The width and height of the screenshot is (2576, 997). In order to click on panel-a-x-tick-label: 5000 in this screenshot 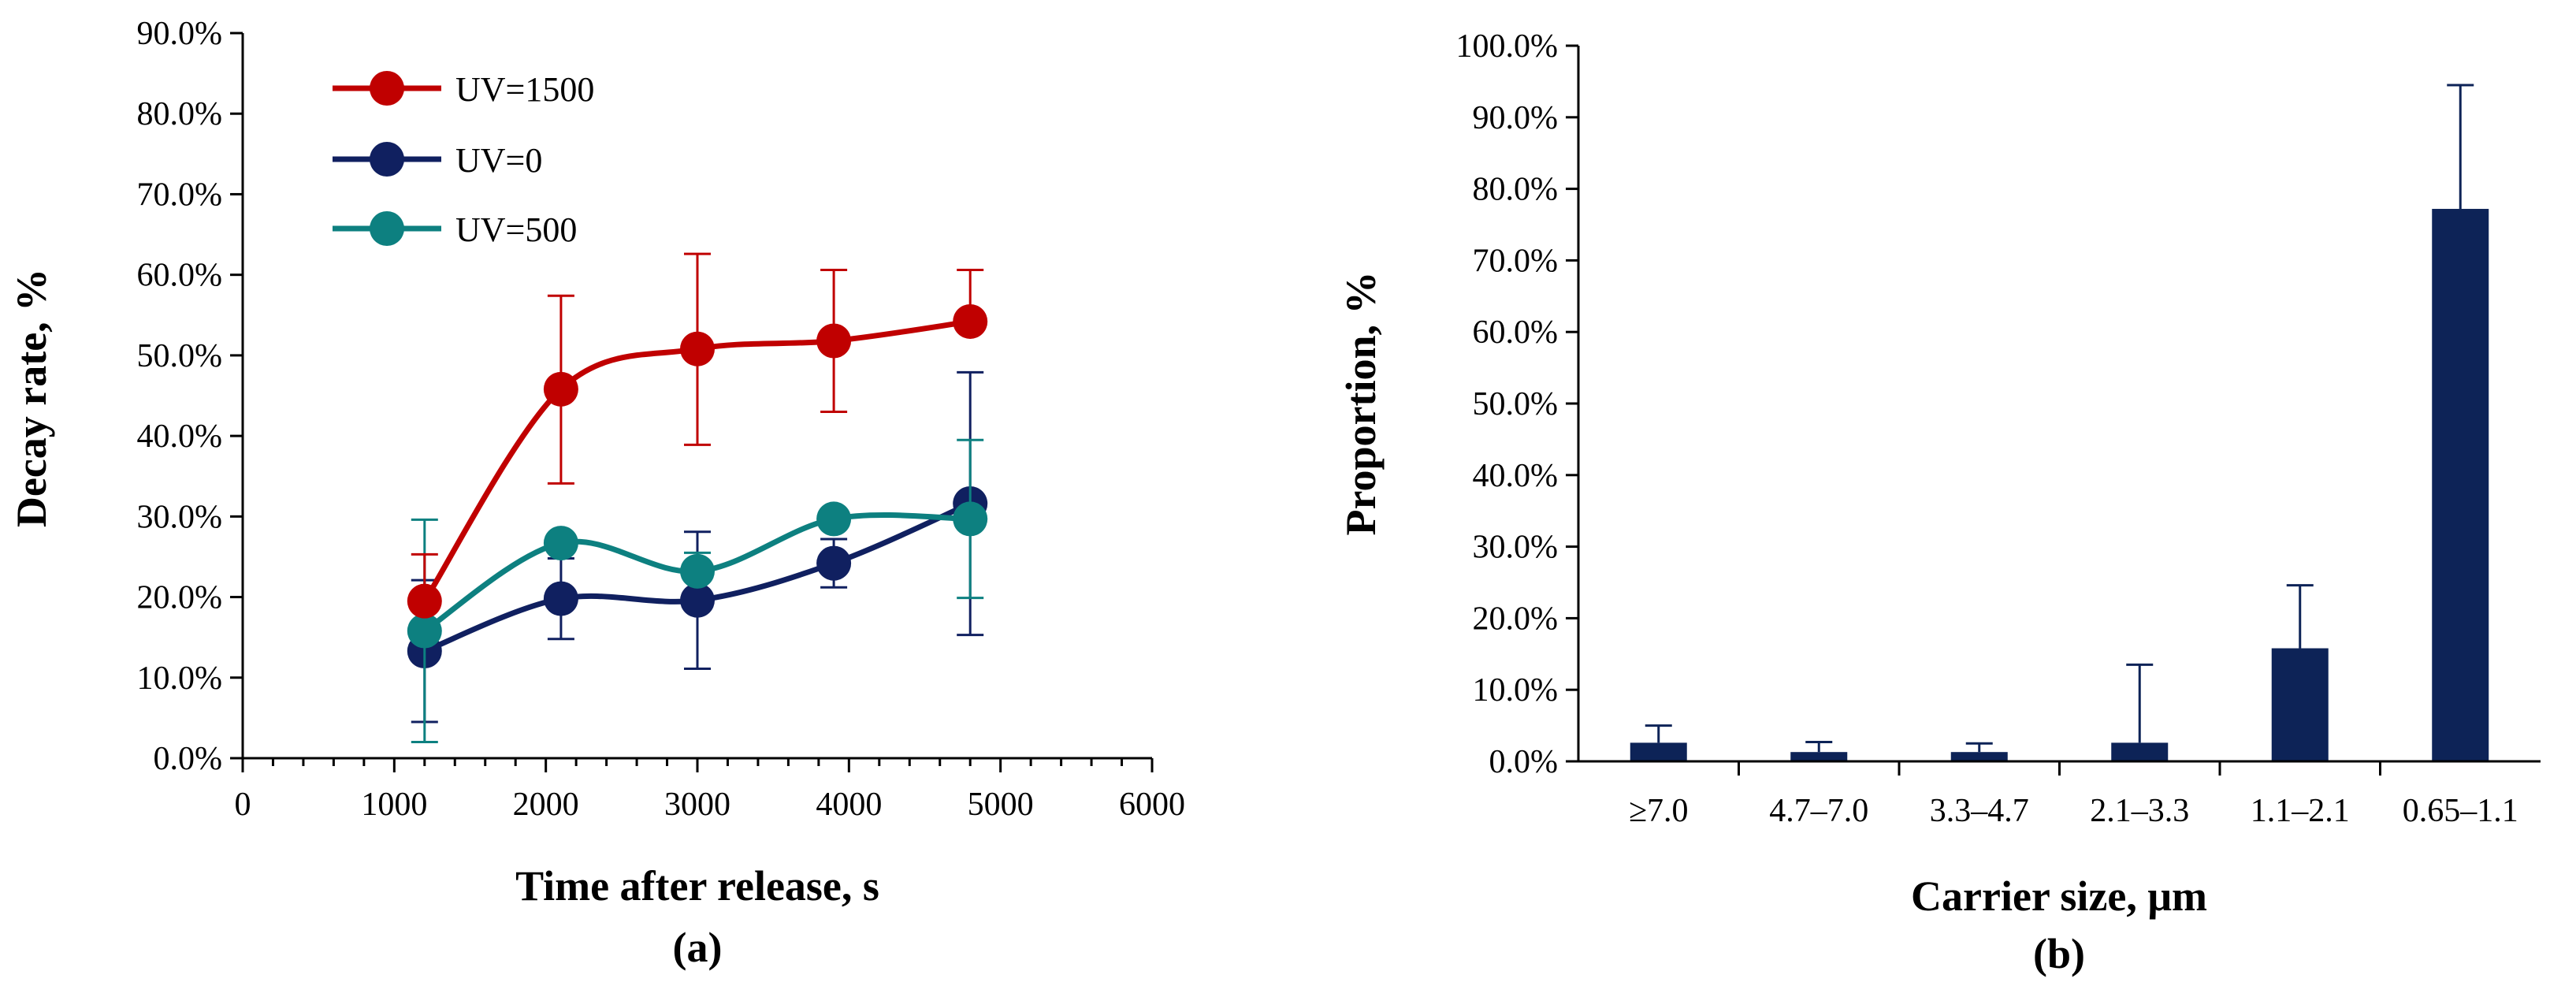, I will do `click(1001, 805)`.